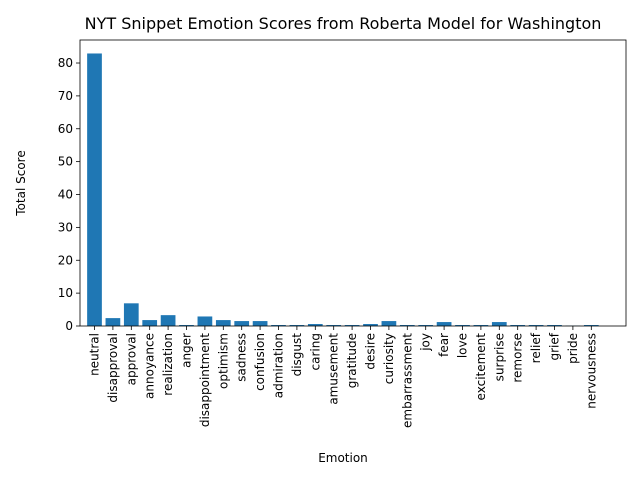 The image size is (640, 480). Describe the element at coordinates (260, 323) in the screenshot. I see `bar-confusion` at that location.